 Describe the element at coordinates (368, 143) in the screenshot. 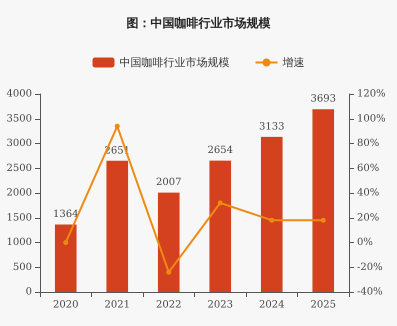

I see `y2-tick-label: 80%` at that location.